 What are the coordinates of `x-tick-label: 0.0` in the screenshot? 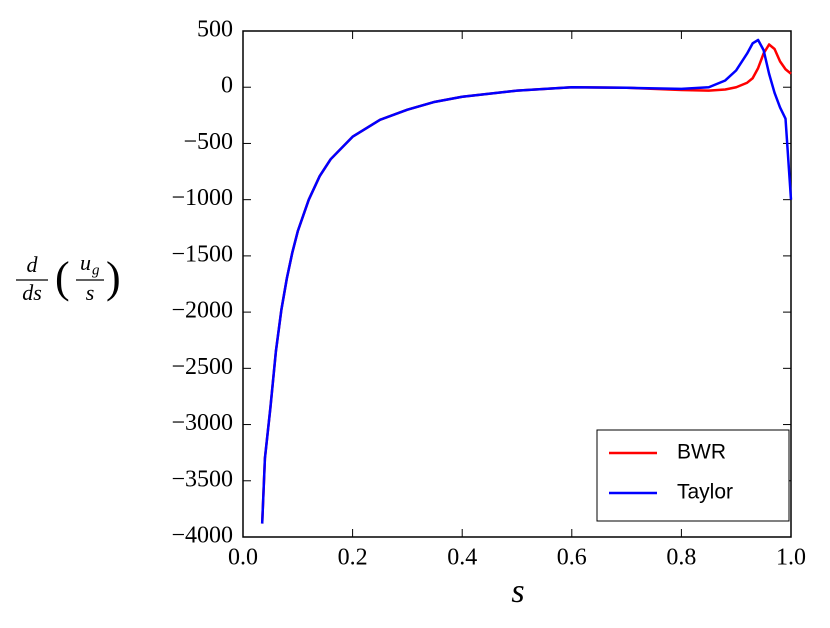 It's located at (243, 558).